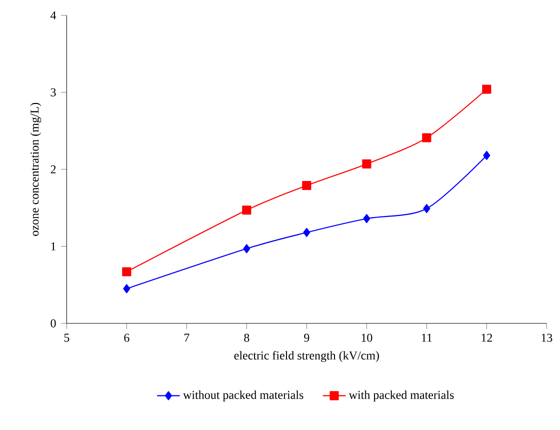  Describe the element at coordinates (53, 246) in the screenshot. I see `y-tick-label: 1` at that location.